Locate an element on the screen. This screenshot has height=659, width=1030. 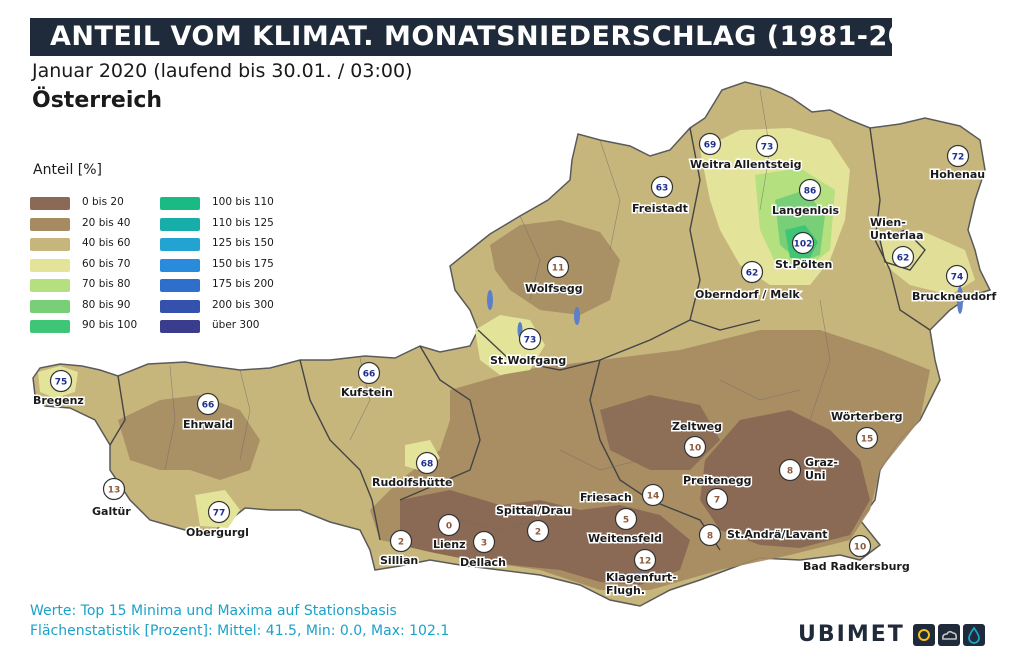
station-name: Langenlois is located at coordinates (806, 210).